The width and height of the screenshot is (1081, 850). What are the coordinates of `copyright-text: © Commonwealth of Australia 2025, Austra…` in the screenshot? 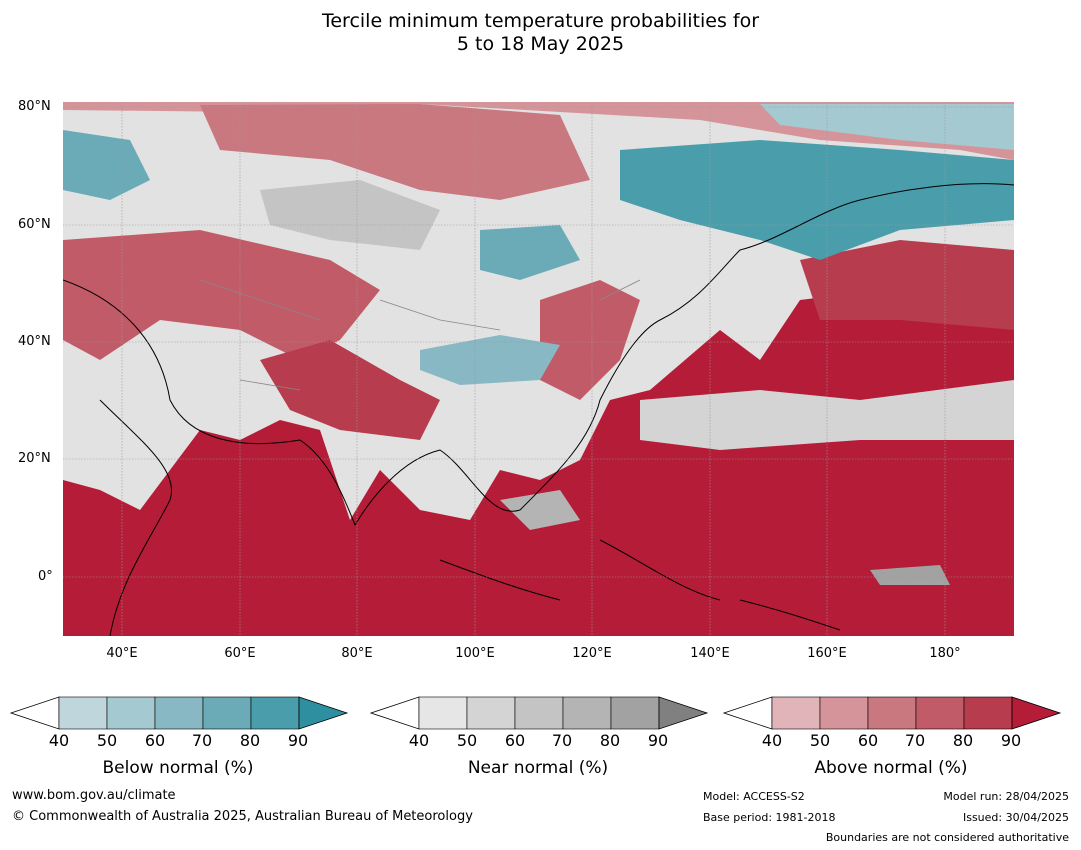 It's located at (242, 816).